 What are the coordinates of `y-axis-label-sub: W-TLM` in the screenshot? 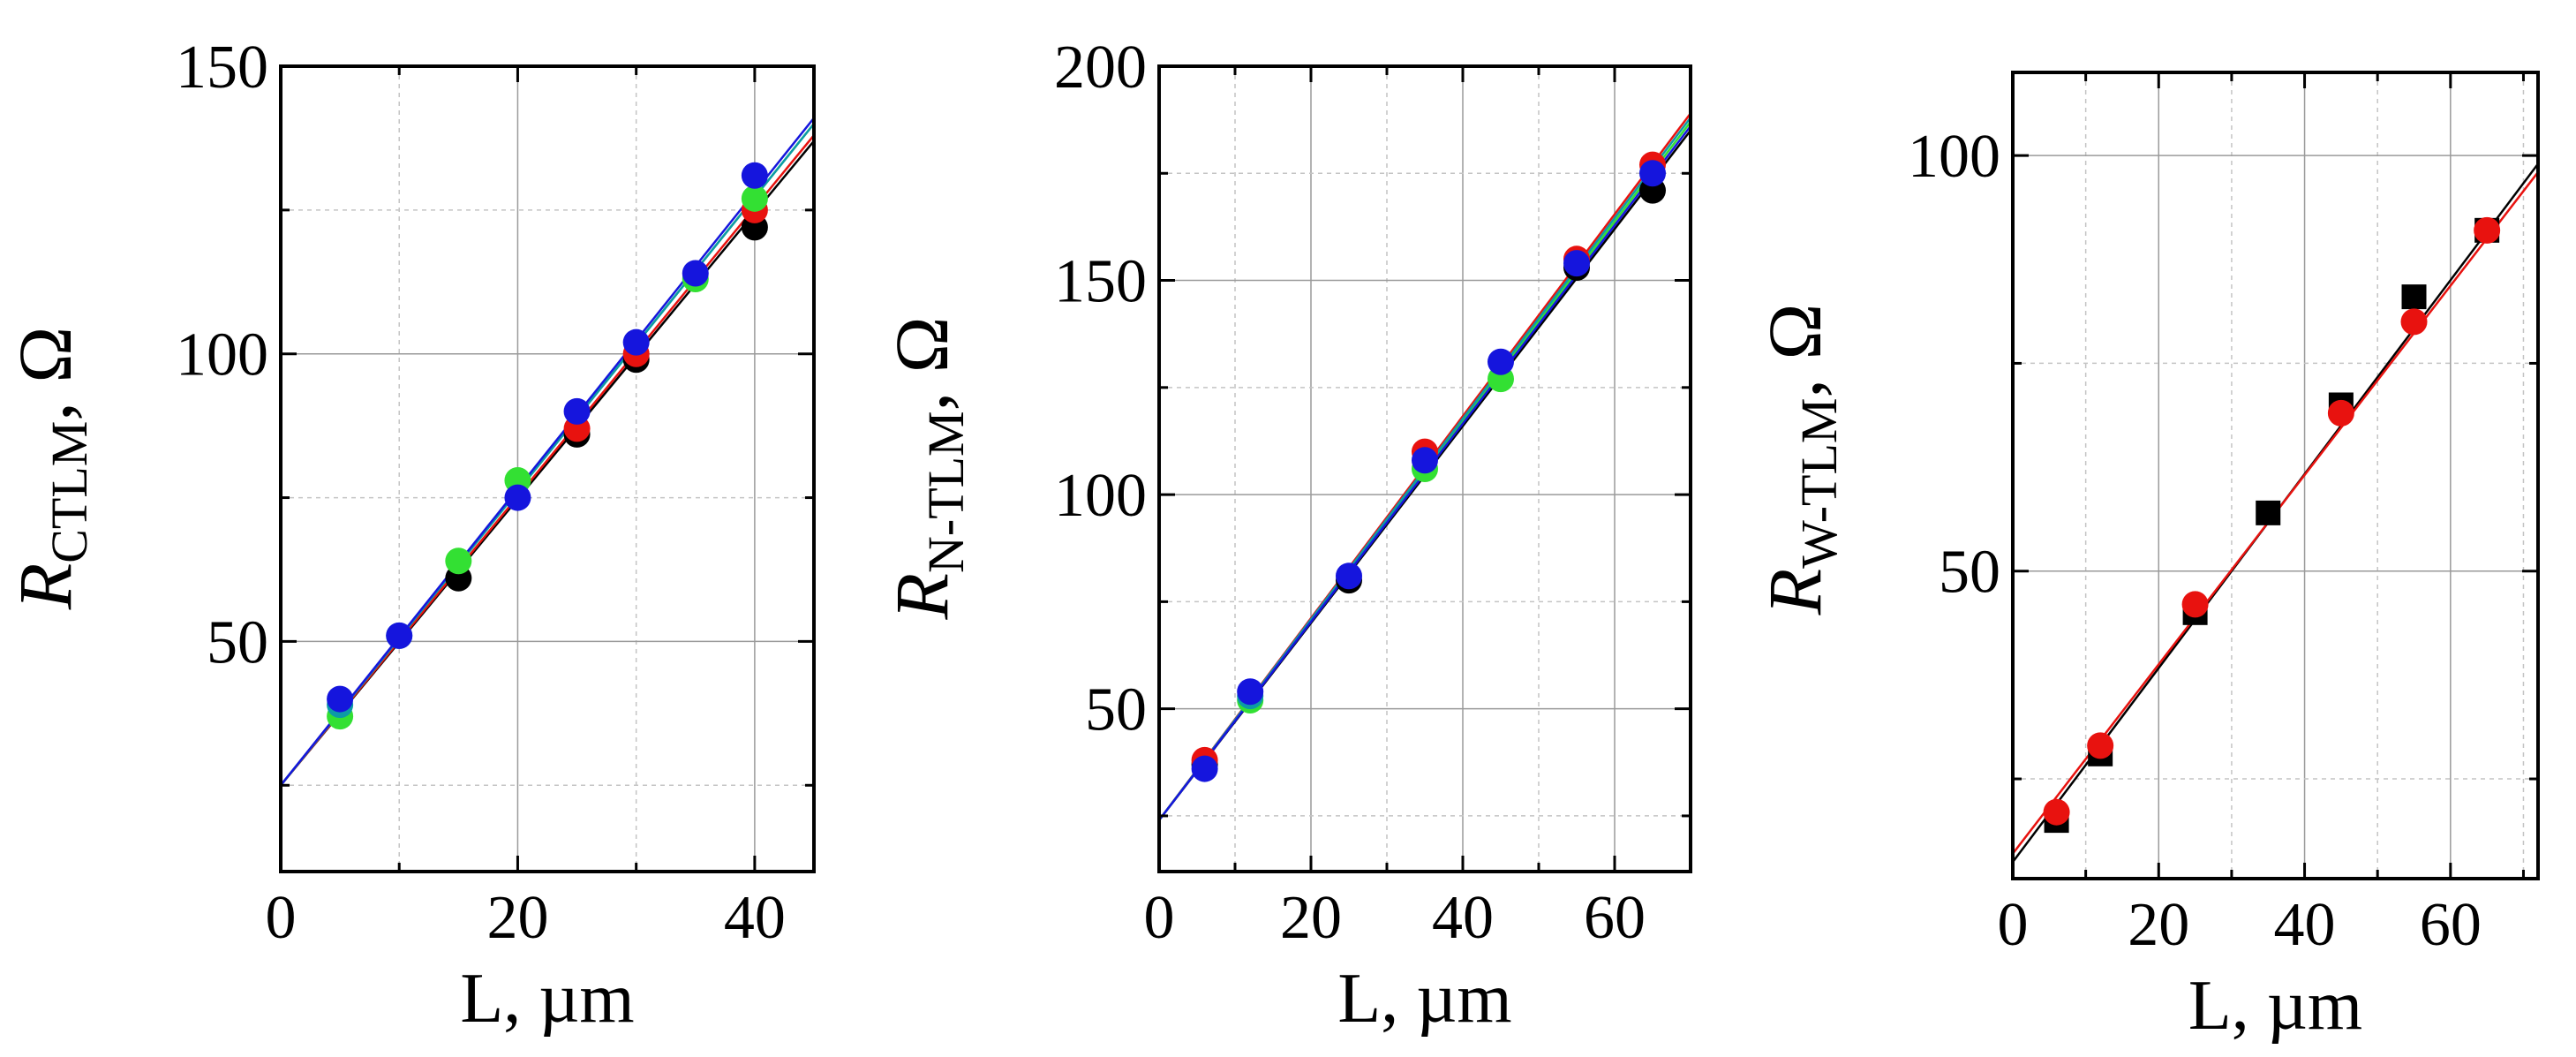 It's located at (1819, 484).